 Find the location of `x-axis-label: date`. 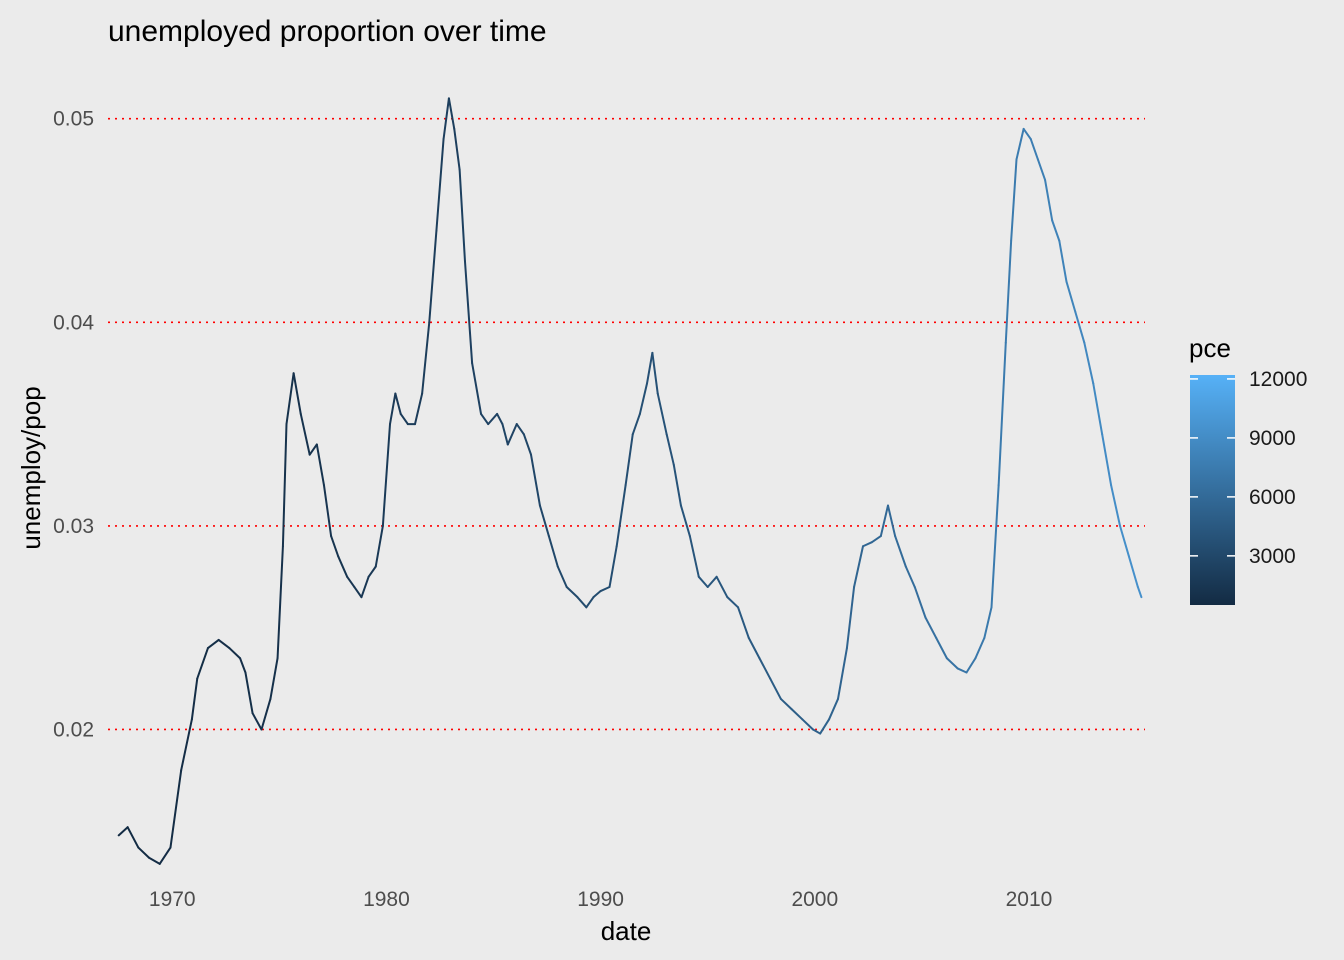

x-axis-label: date is located at coordinates (626, 931).